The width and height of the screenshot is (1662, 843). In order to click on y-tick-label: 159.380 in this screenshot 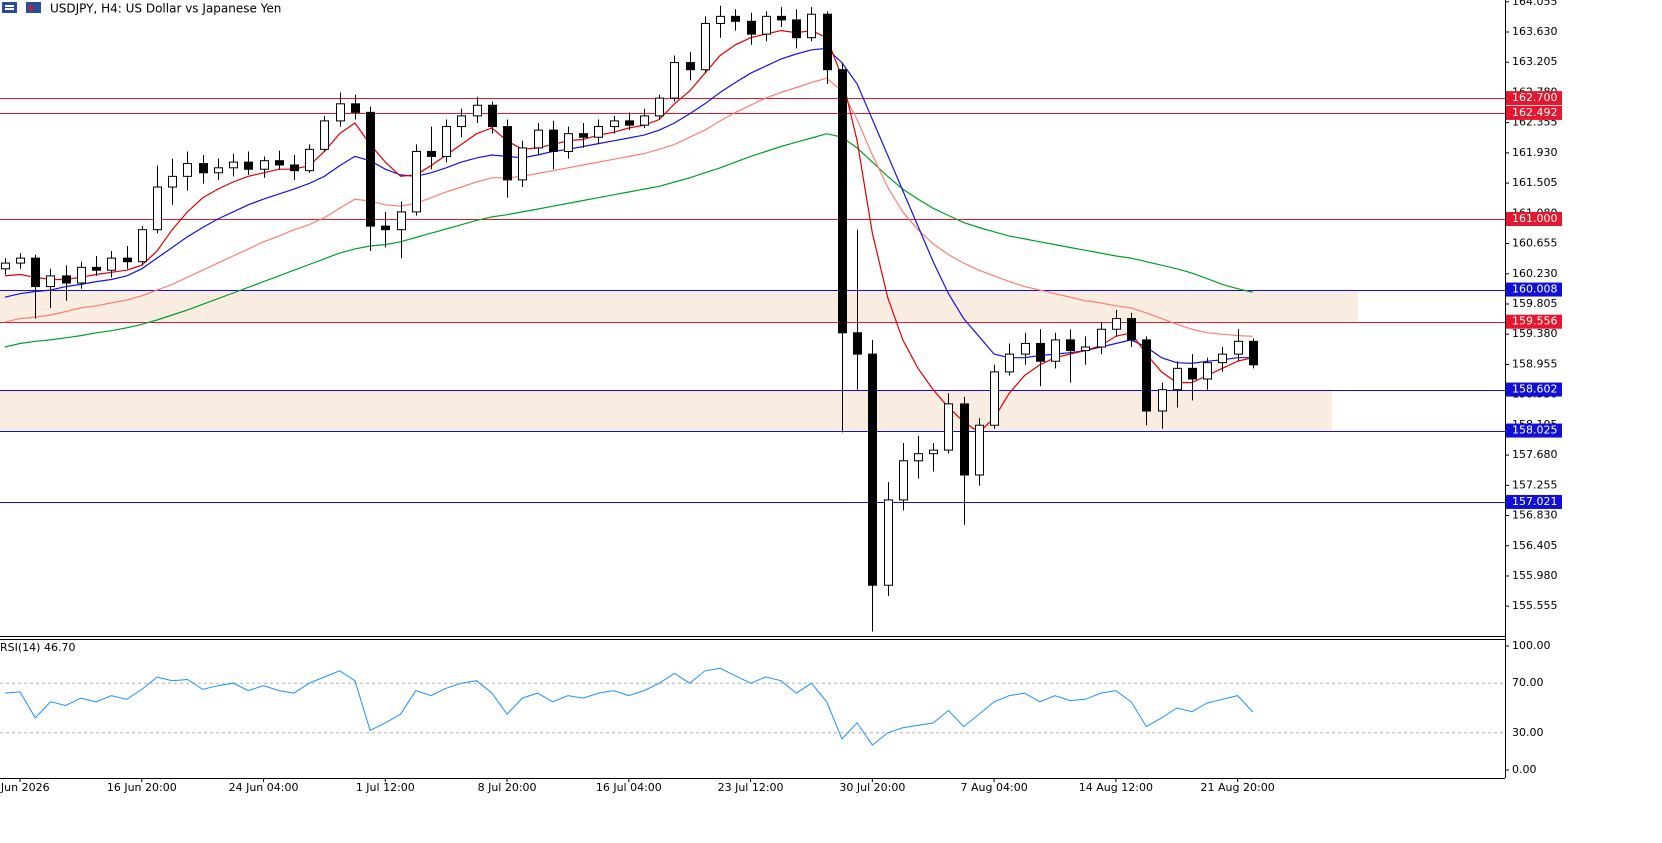, I will do `click(1535, 333)`.